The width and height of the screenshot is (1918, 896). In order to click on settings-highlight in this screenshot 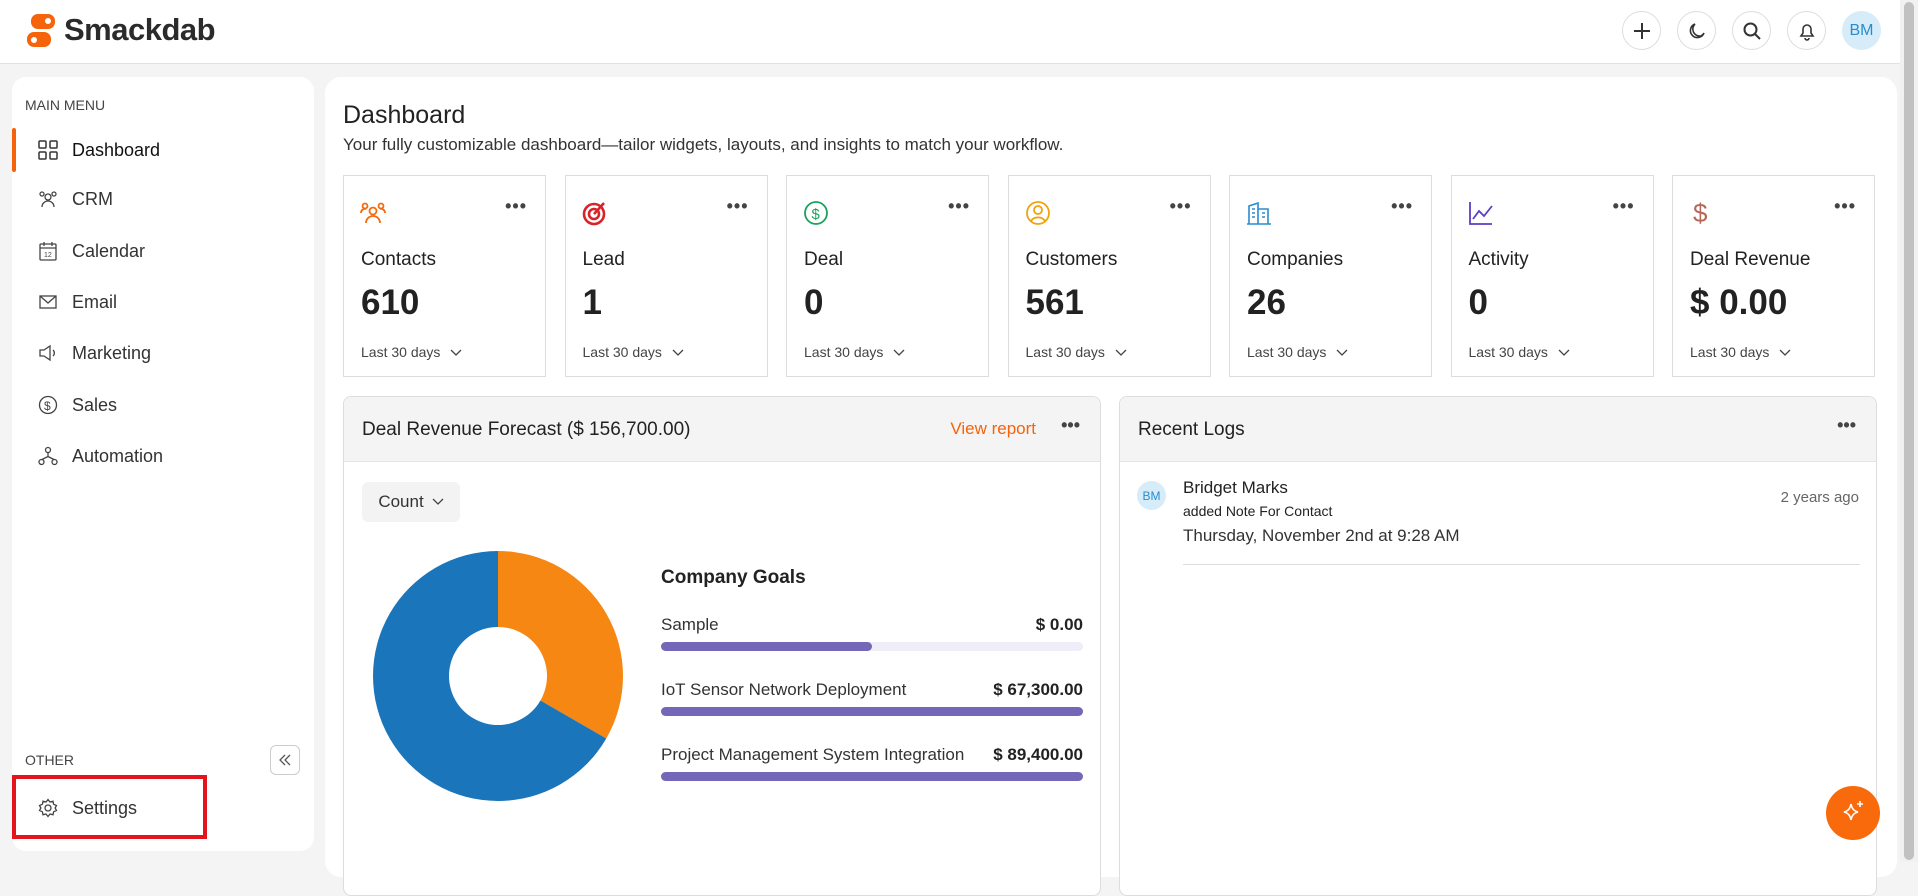, I will do `click(109, 807)`.